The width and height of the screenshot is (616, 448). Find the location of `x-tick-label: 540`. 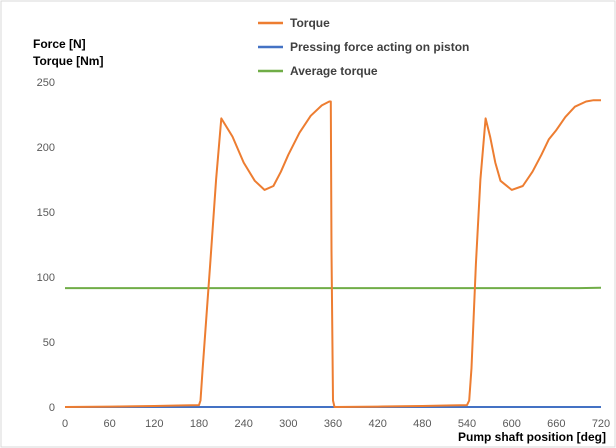

x-tick-label: 540 is located at coordinates (467, 424).